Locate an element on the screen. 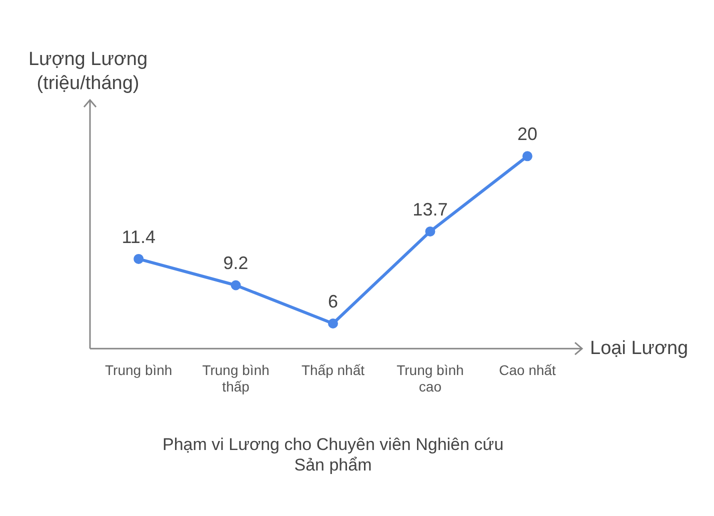  y-axis-title: Lượng Lương (triệu/tháng) is located at coordinates (88, 71).